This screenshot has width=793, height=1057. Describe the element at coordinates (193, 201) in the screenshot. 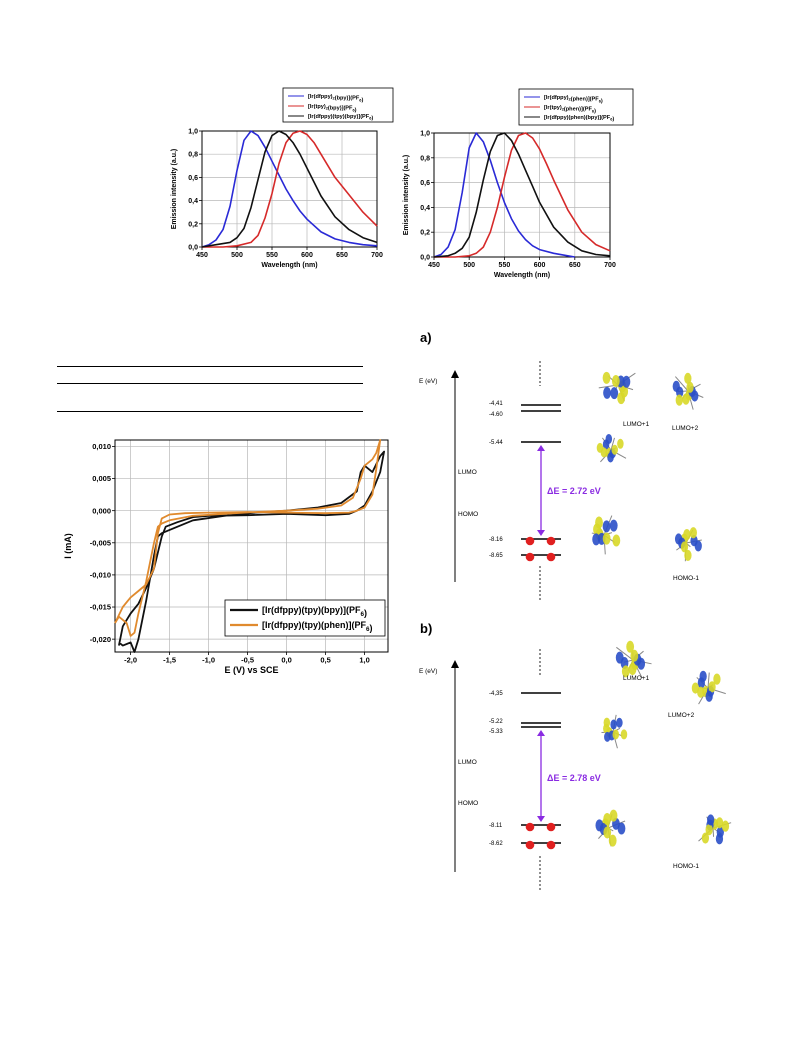

I see `y-tick-label: 0,4` at that location.